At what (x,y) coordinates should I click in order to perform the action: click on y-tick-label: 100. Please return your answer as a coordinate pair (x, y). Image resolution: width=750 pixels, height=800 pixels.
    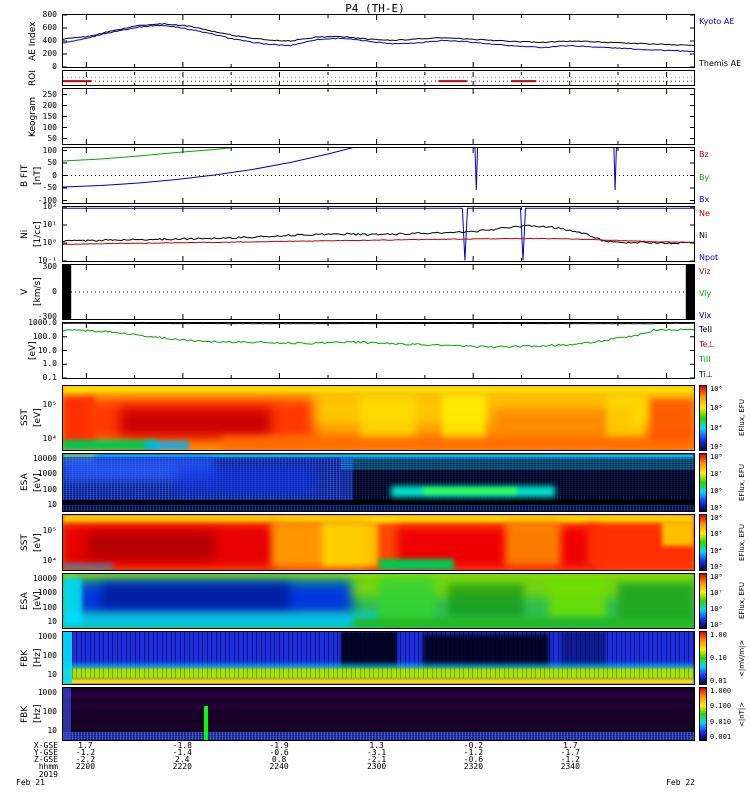
    Looking at the image, I should click on (49, 127).